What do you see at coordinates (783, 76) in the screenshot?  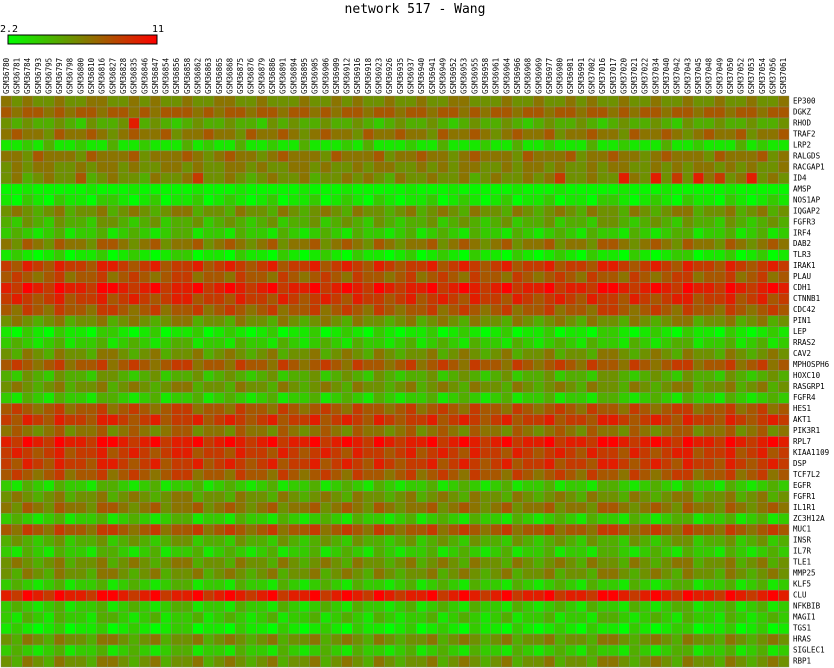 I see `column-label: GSM37061` at bounding box center [783, 76].